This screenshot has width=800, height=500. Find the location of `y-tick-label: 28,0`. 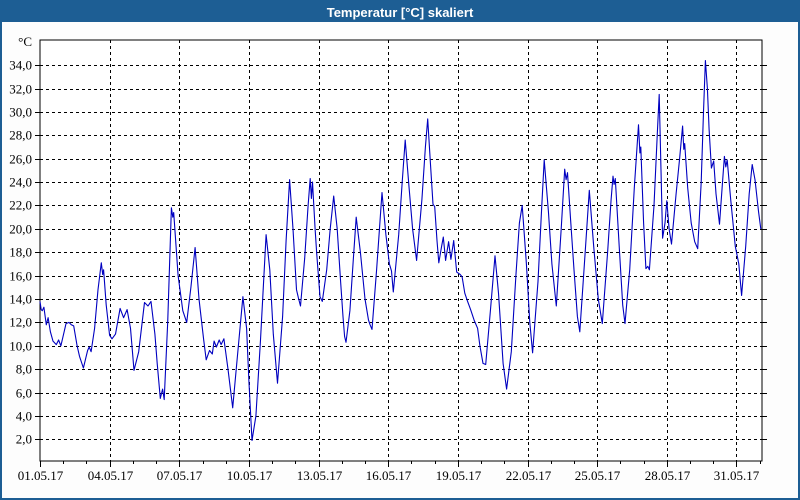

y-tick-label: 28,0 is located at coordinates (20, 135).